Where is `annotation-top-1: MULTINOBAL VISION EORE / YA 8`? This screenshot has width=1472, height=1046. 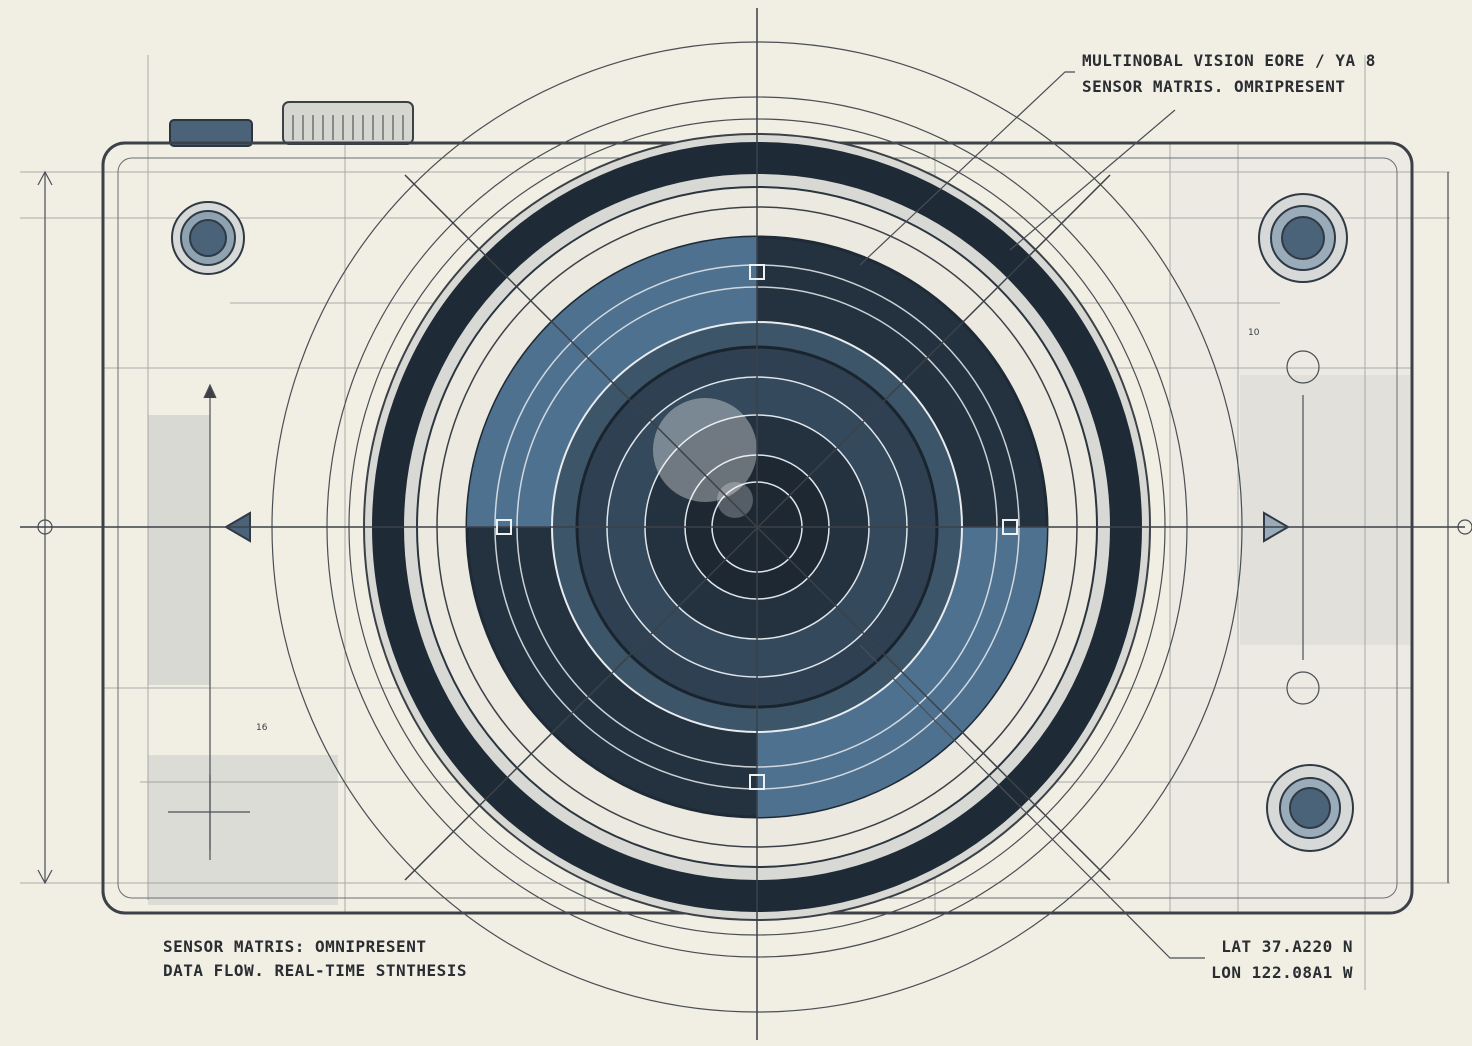 annotation-top-1: MULTINOBAL VISION EORE / YA 8 is located at coordinates (1229, 60).